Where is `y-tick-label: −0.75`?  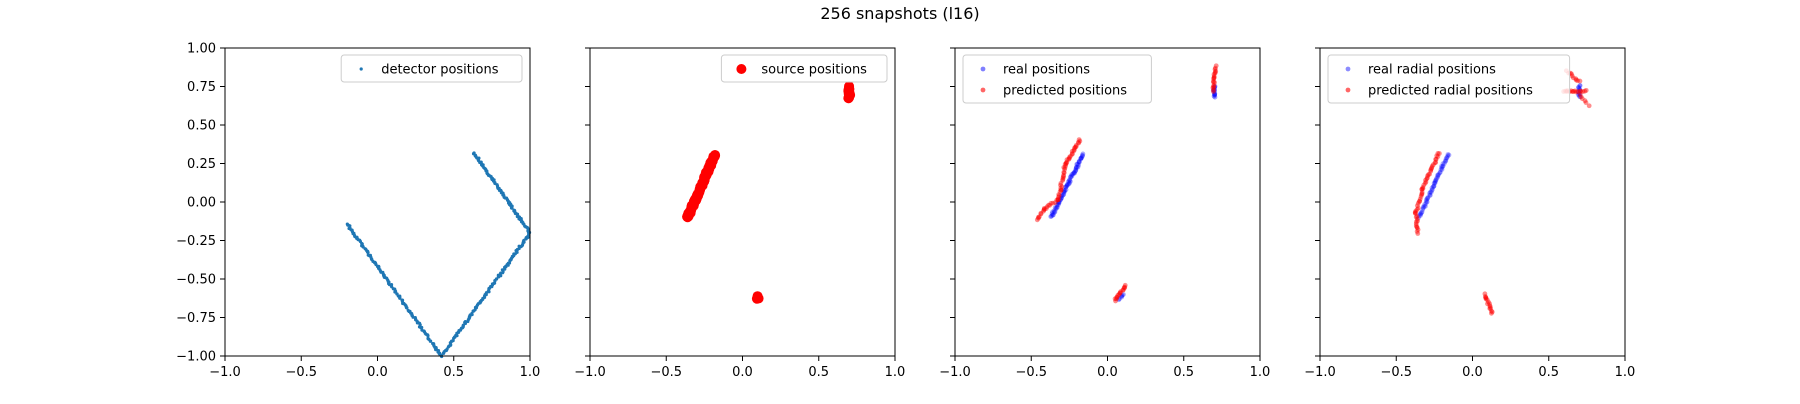 y-tick-label: −0.75 is located at coordinates (196, 318).